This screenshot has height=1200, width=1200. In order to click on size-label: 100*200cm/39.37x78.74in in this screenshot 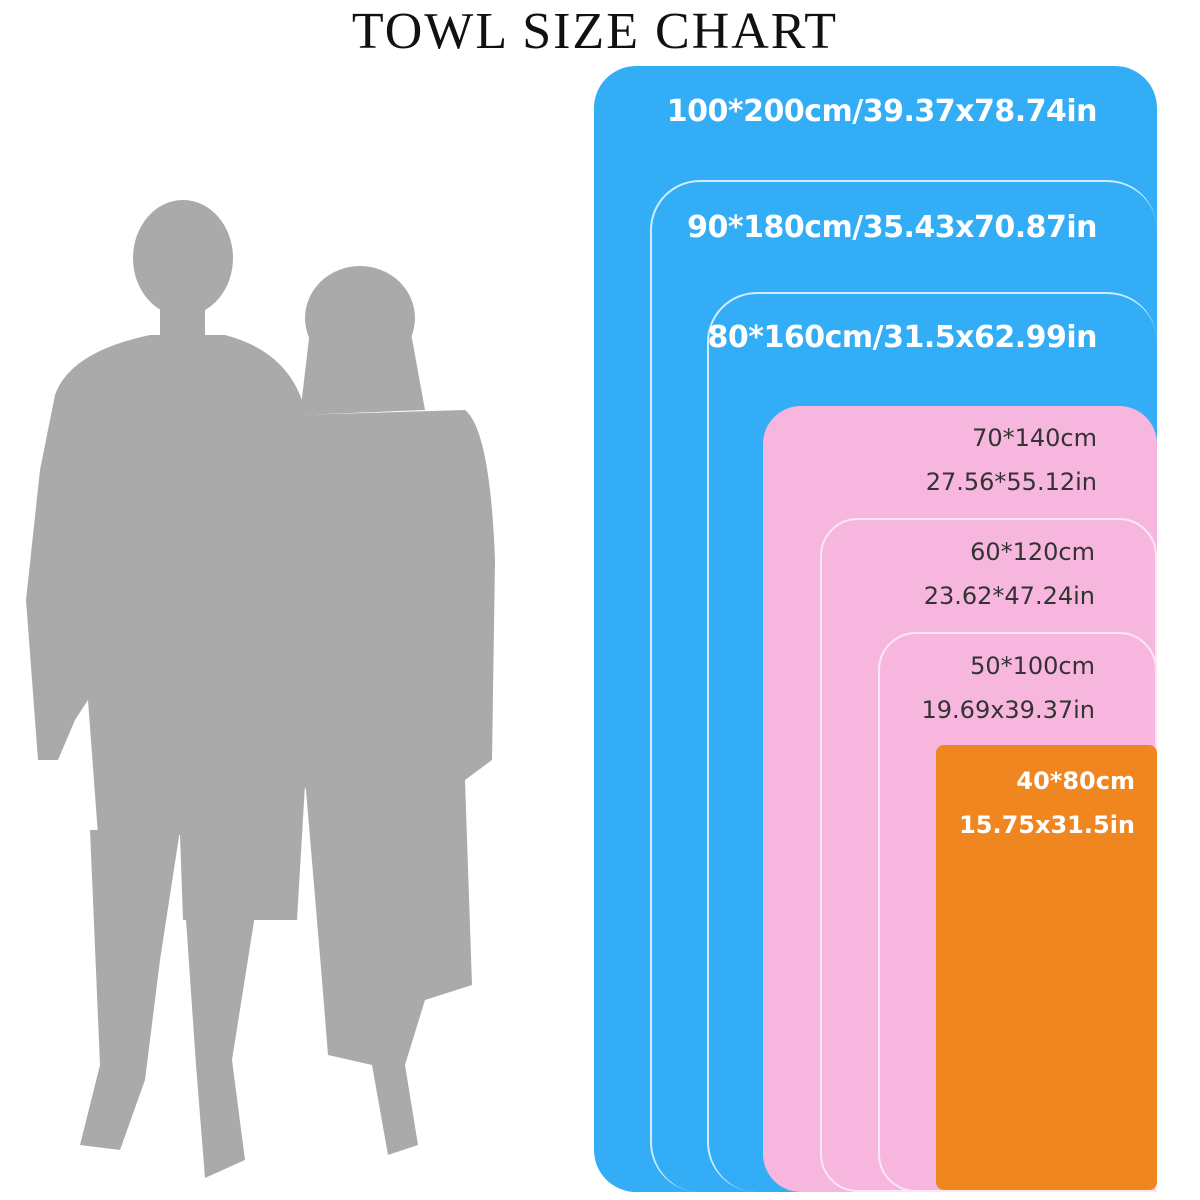, I will do `click(882, 111)`.